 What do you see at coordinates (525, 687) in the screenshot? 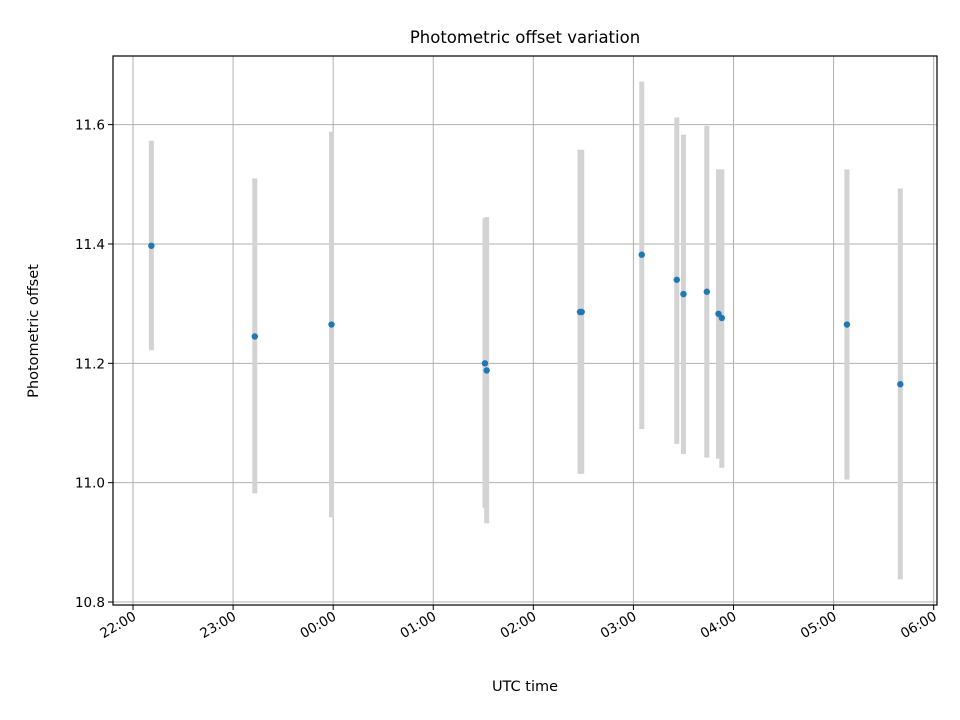
I see `x-axis-label: UTC time` at bounding box center [525, 687].